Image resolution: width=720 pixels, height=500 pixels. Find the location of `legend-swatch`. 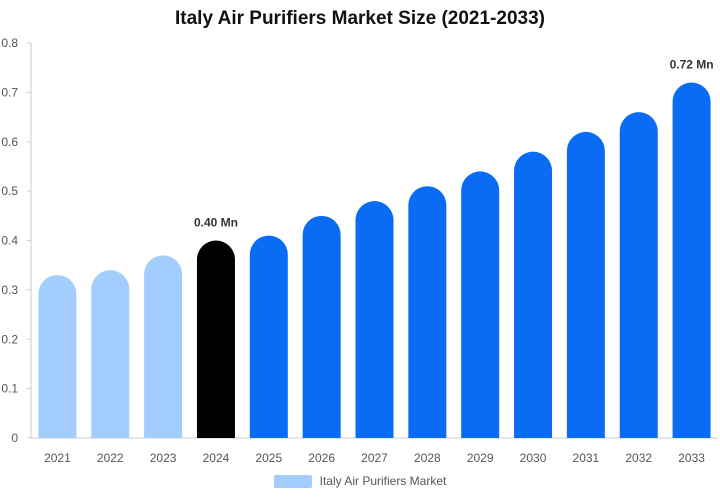

legend-swatch is located at coordinates (292, 481).